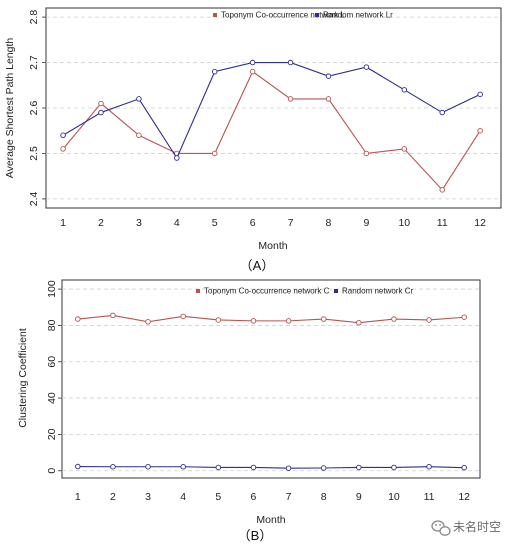  I want to click on y-tick-label: 80, so click(52, 325).